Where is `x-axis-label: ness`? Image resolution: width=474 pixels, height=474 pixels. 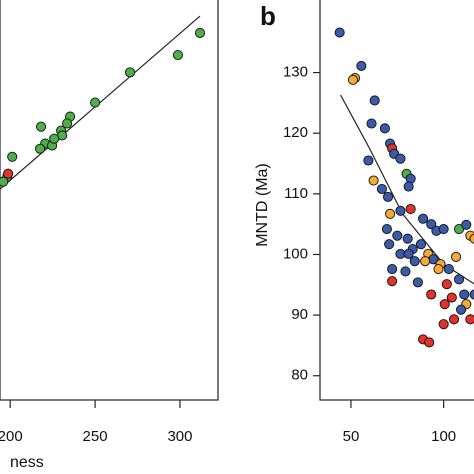 x-axis-label: ness is located at coordinates (27, 462).